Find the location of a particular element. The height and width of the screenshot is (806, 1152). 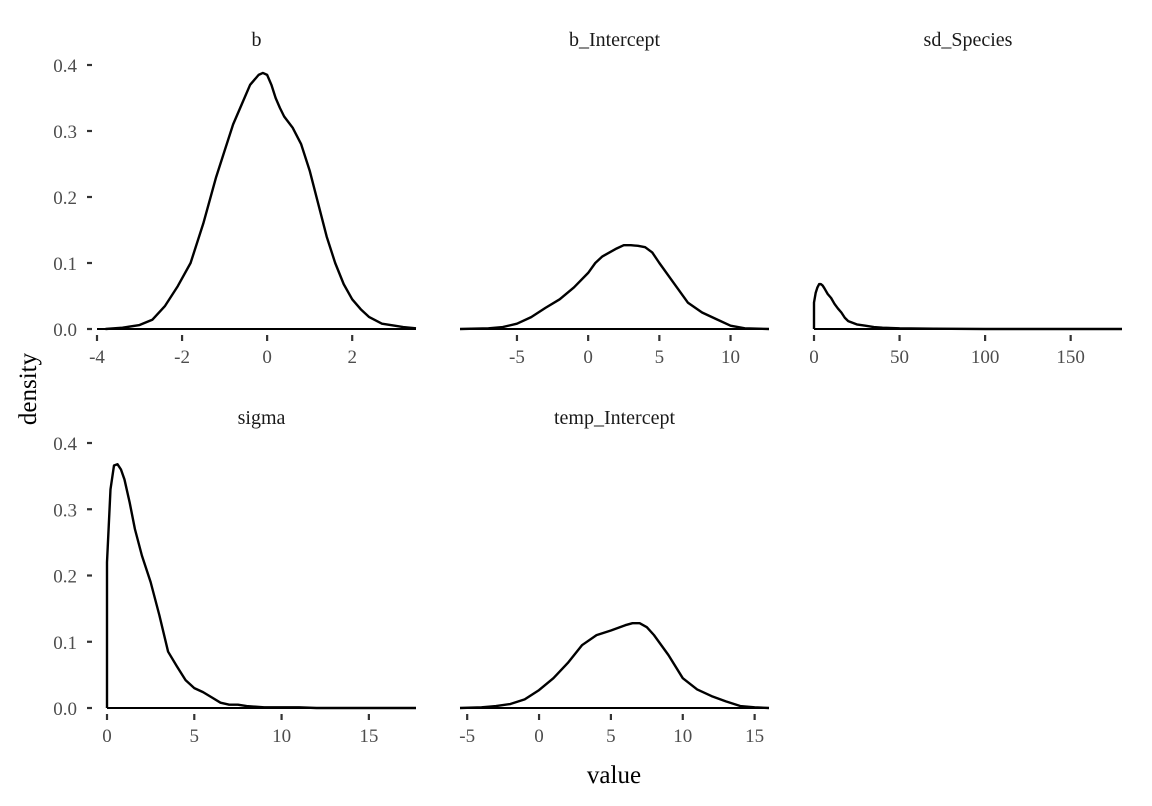

x-tick-label-sigma: 10 is located at coordinates (281, 736).